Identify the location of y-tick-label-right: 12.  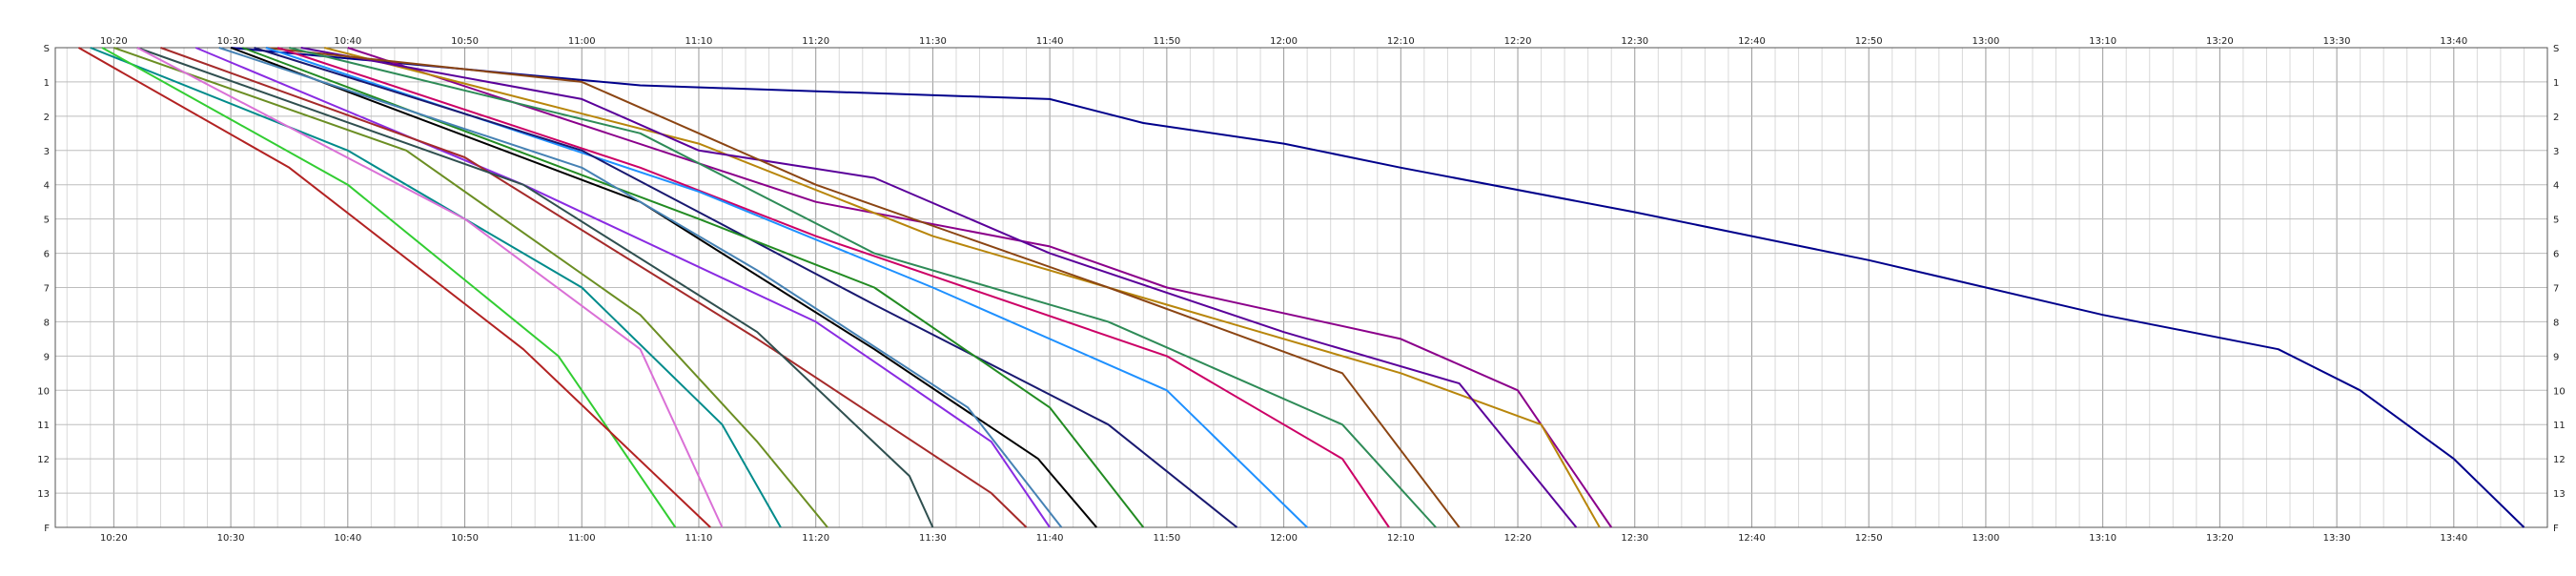
(2559, 460).